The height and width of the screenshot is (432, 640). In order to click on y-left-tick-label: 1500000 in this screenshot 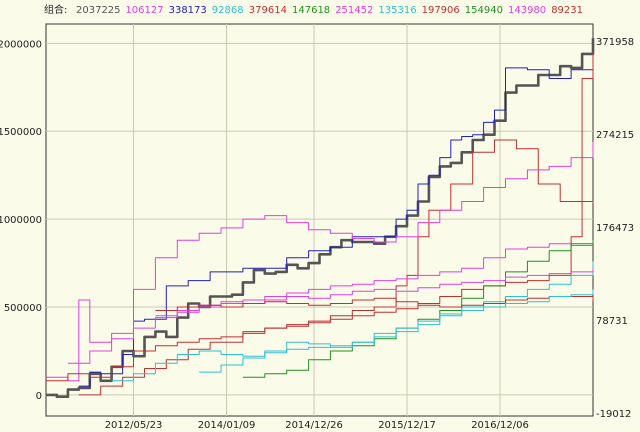, I will do `click(21, 132)`.